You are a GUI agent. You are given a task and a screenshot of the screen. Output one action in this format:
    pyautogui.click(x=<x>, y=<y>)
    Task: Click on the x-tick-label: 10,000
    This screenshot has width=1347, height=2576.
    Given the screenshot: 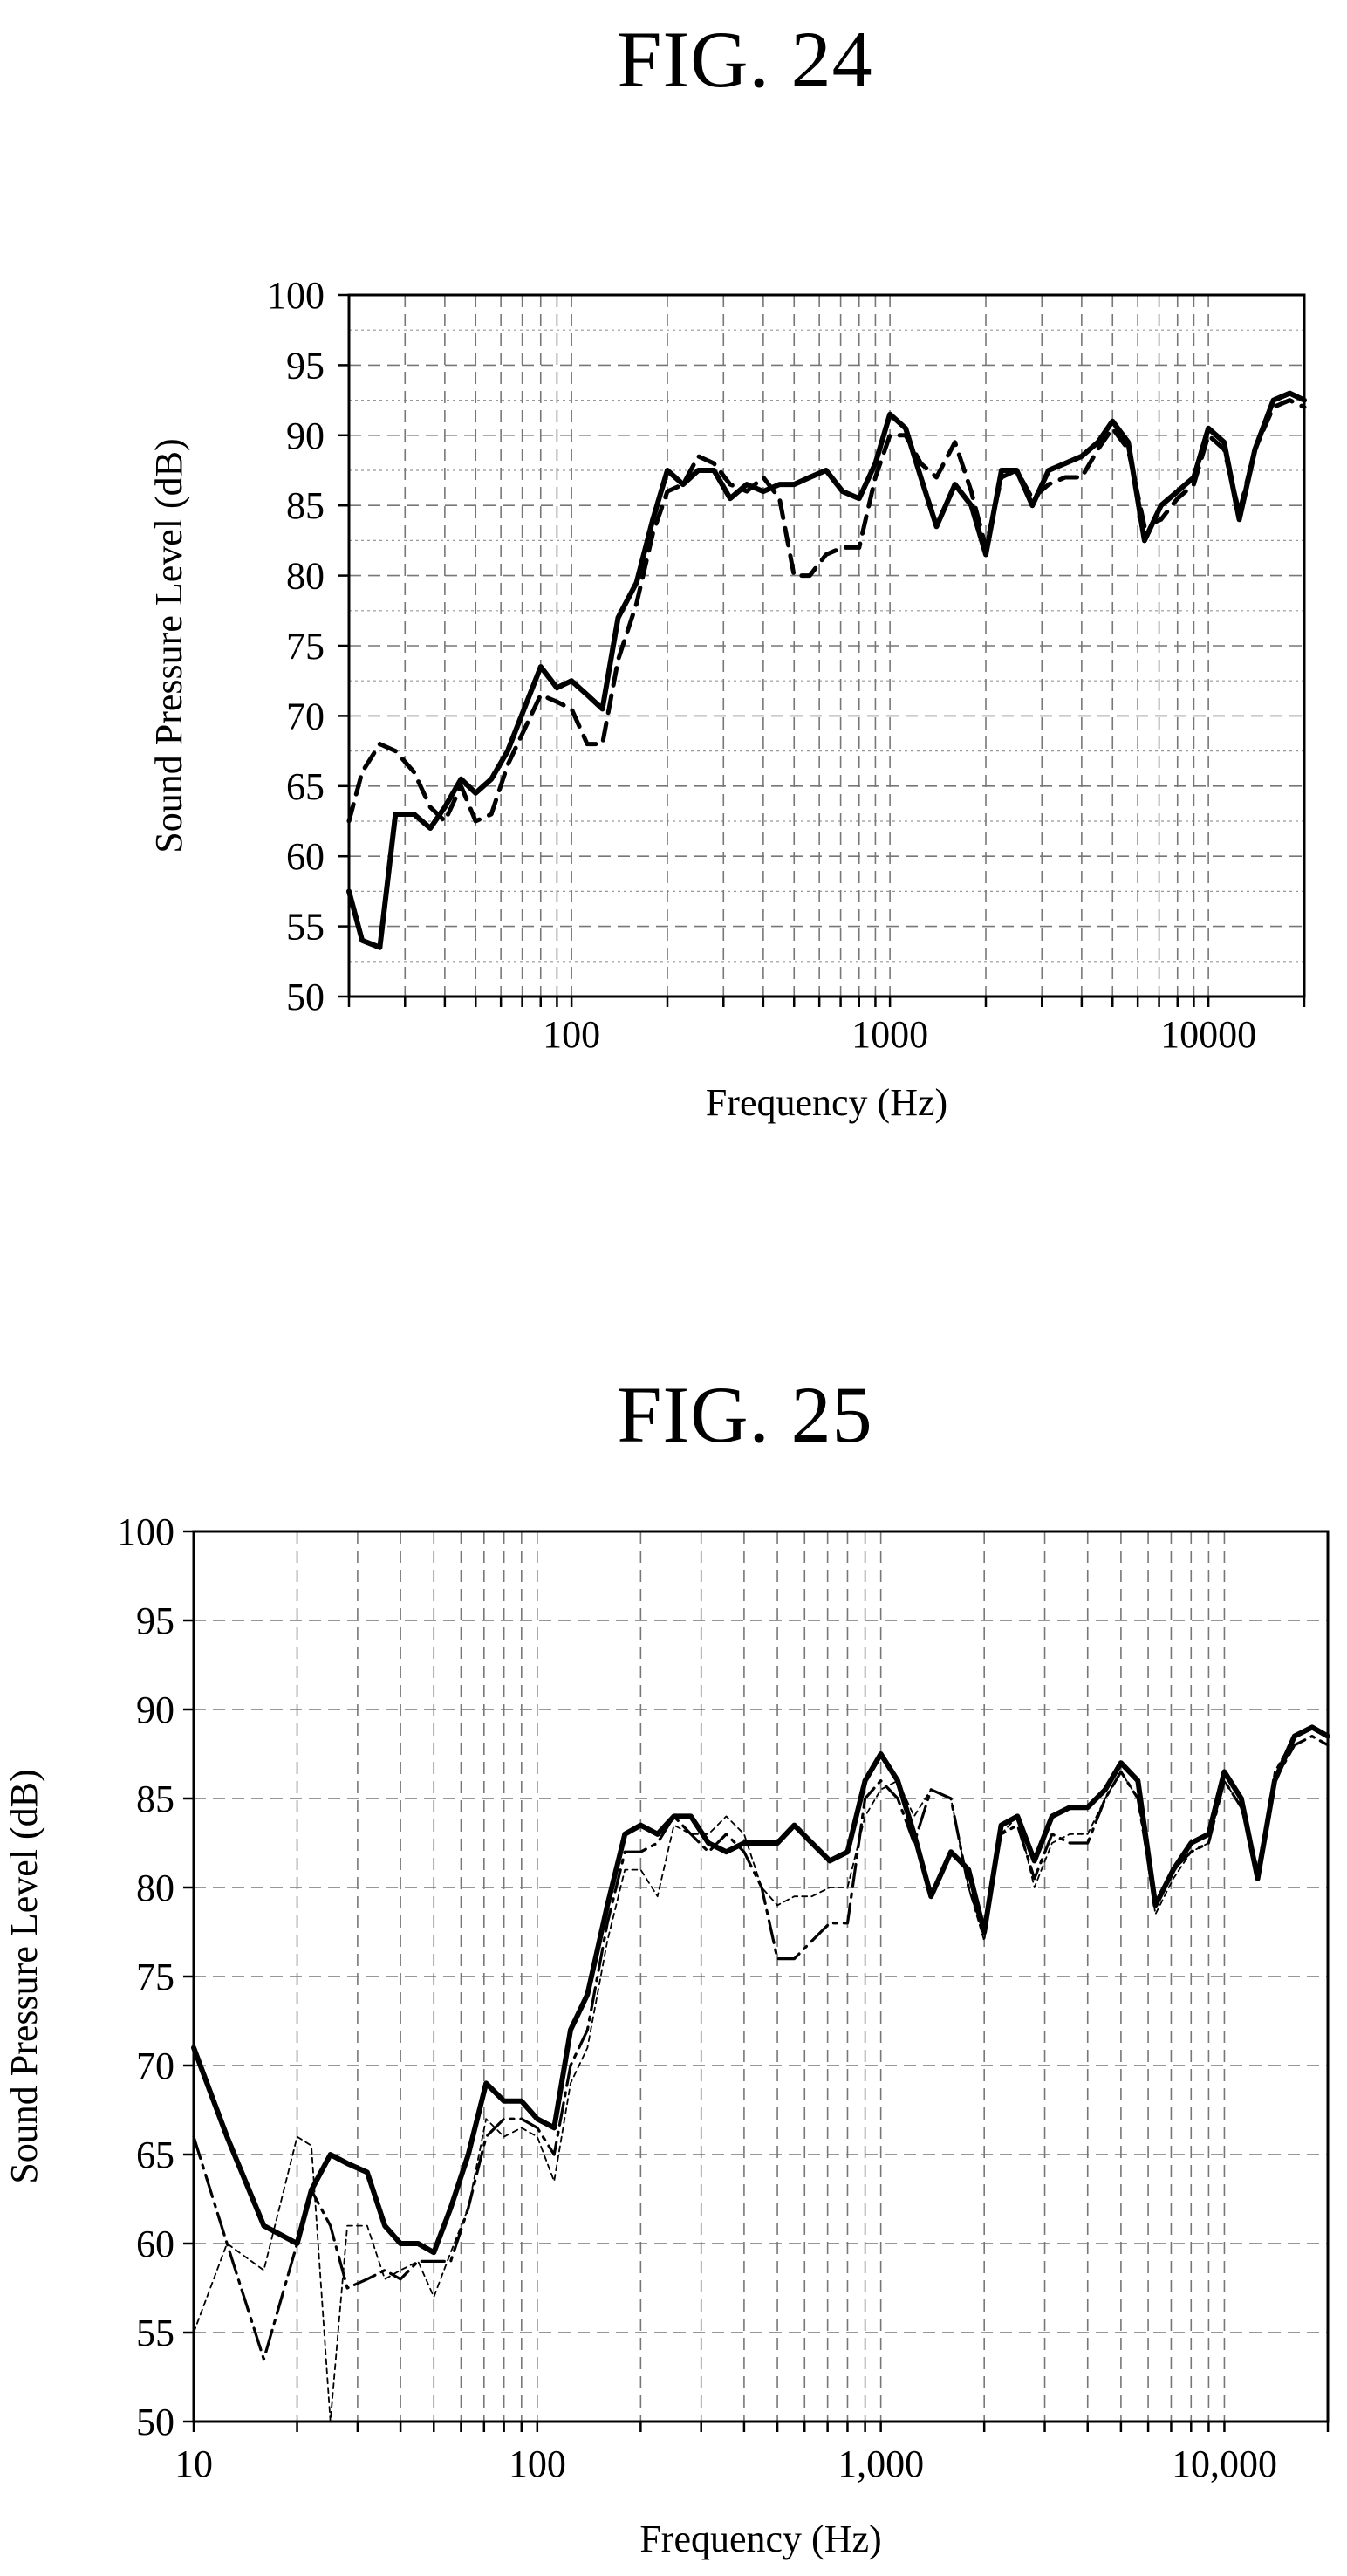 What is the action you would take?
    pyautogui.click(x=1224, y=2463)
    